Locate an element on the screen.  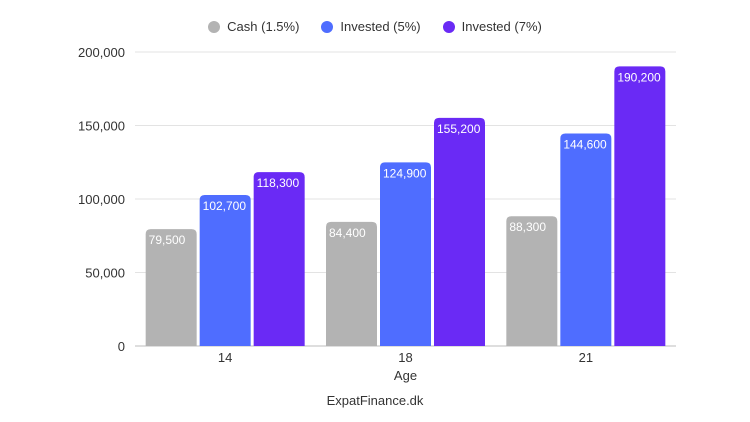
y-tick-label: 0 is located at coordinates (121, 346).